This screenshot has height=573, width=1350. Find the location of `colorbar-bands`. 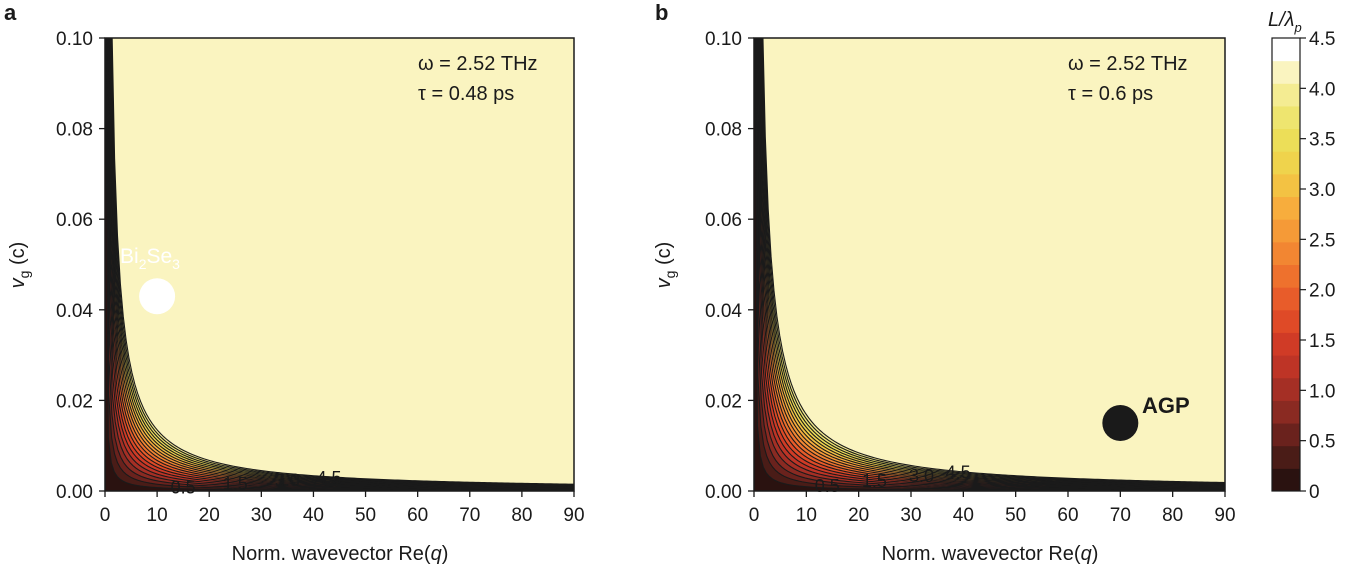

colorbar-bands is located at coordinates (1286, 265).